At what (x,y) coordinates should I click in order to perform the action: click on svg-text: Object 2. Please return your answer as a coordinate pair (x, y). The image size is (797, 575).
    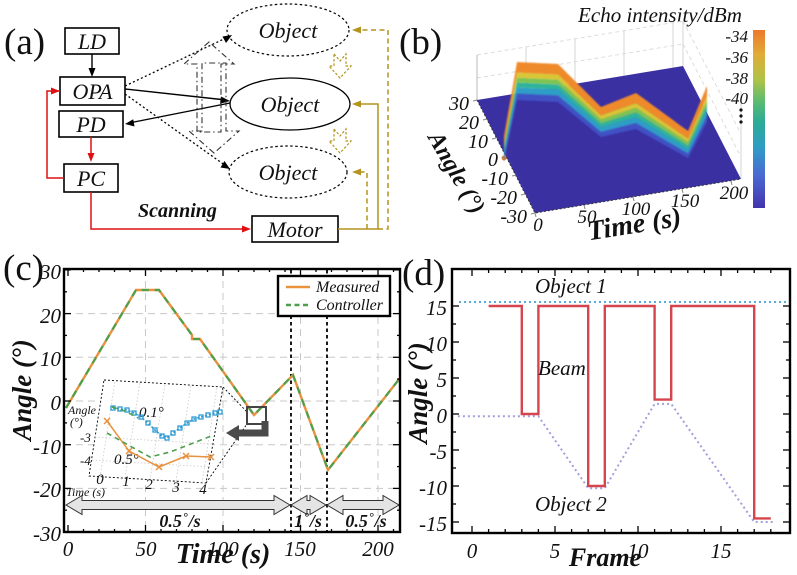
    Looking at the image, I should click on (571, 504).